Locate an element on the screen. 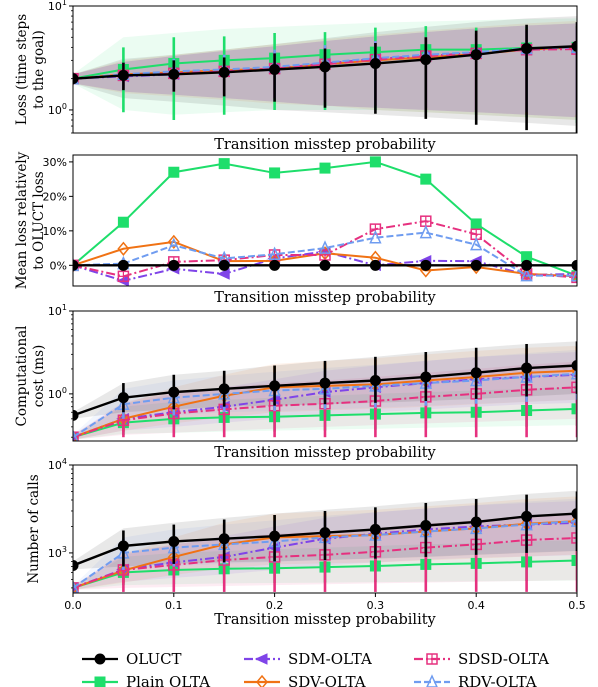 The image size is (598, 687). legend-item-sdsd-olta: SDSD-OLTA is located at coordinates (481, 659).